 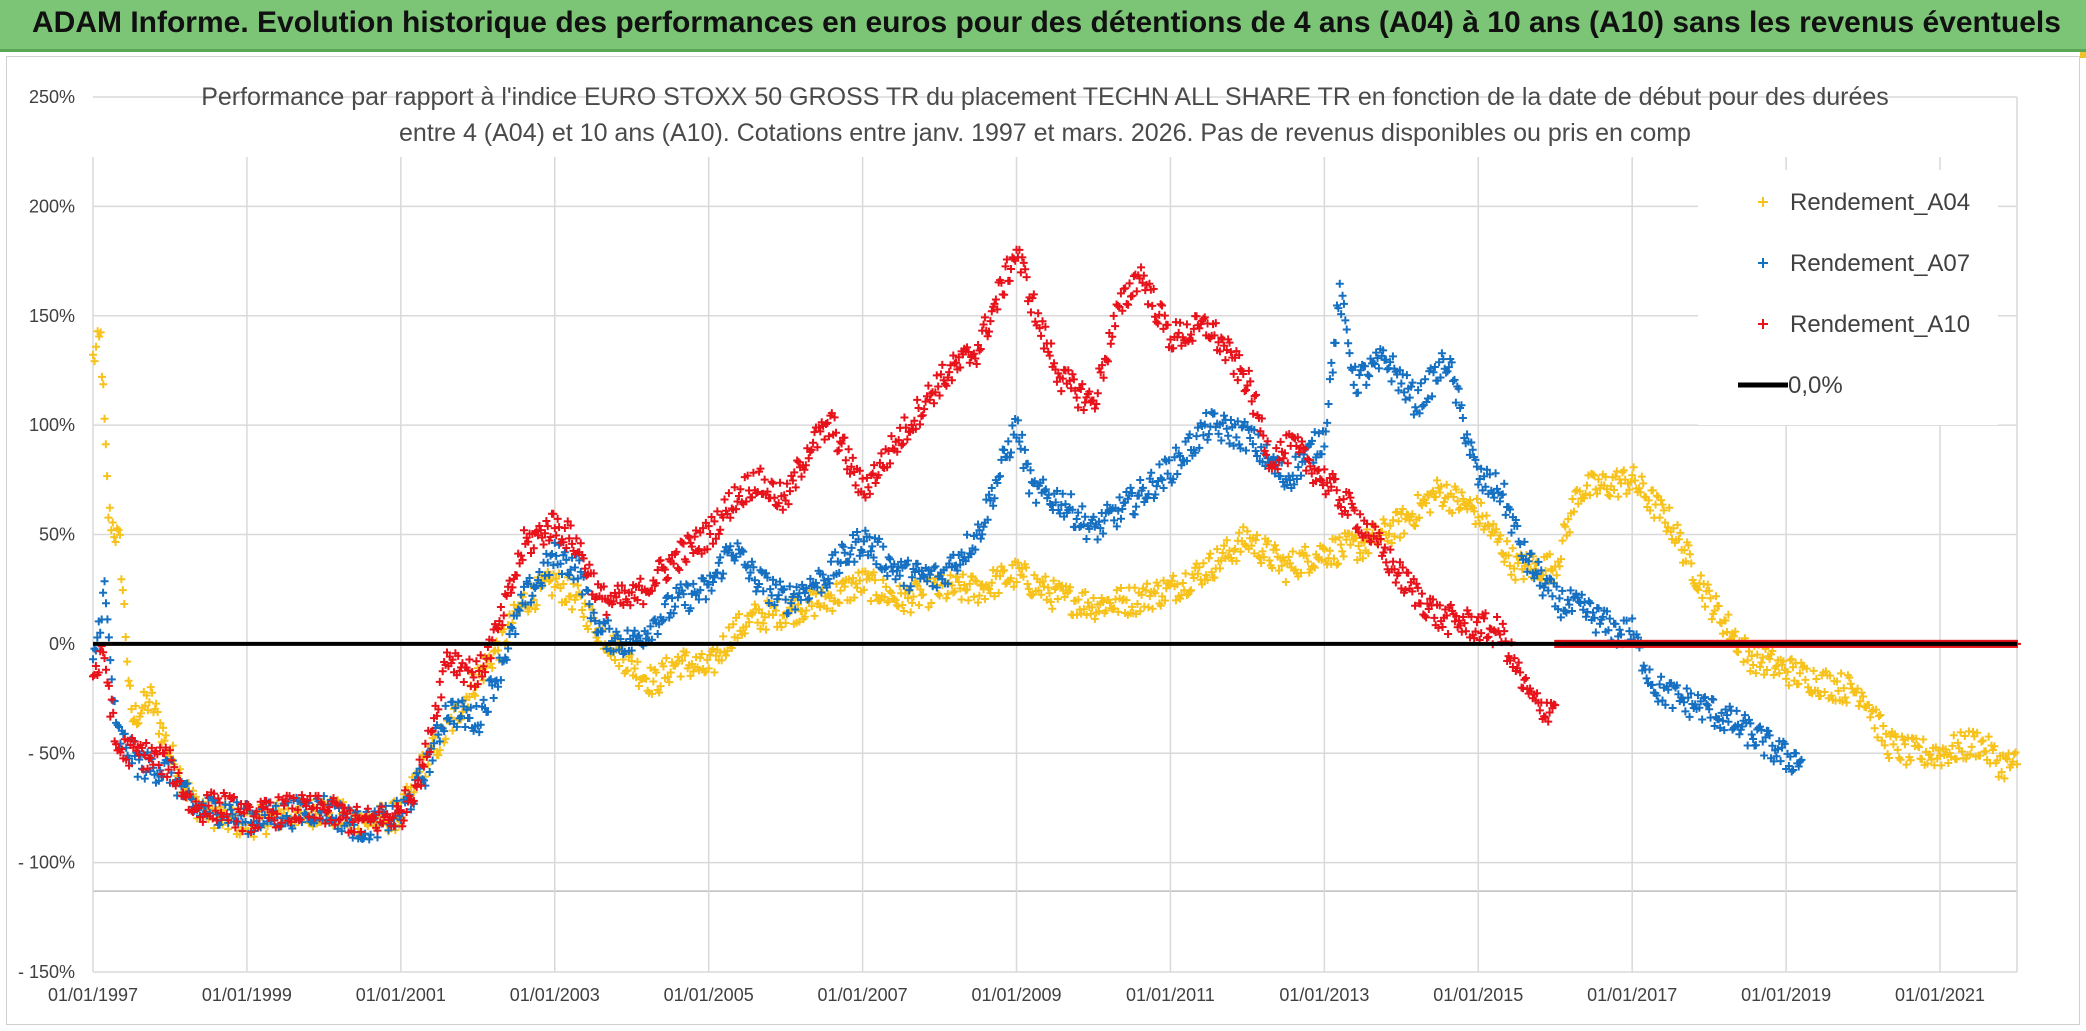 I want to click on x-tick-label: 01/01/2011, so click(x=1170, y=995).